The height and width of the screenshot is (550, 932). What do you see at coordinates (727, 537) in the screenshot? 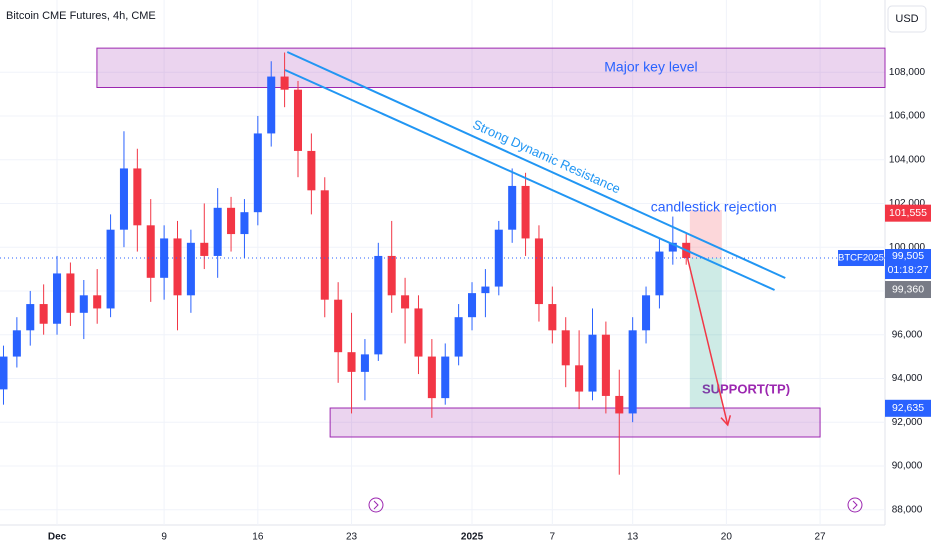
I see `x-tick-label: 20` at bounding box center [727, 537].